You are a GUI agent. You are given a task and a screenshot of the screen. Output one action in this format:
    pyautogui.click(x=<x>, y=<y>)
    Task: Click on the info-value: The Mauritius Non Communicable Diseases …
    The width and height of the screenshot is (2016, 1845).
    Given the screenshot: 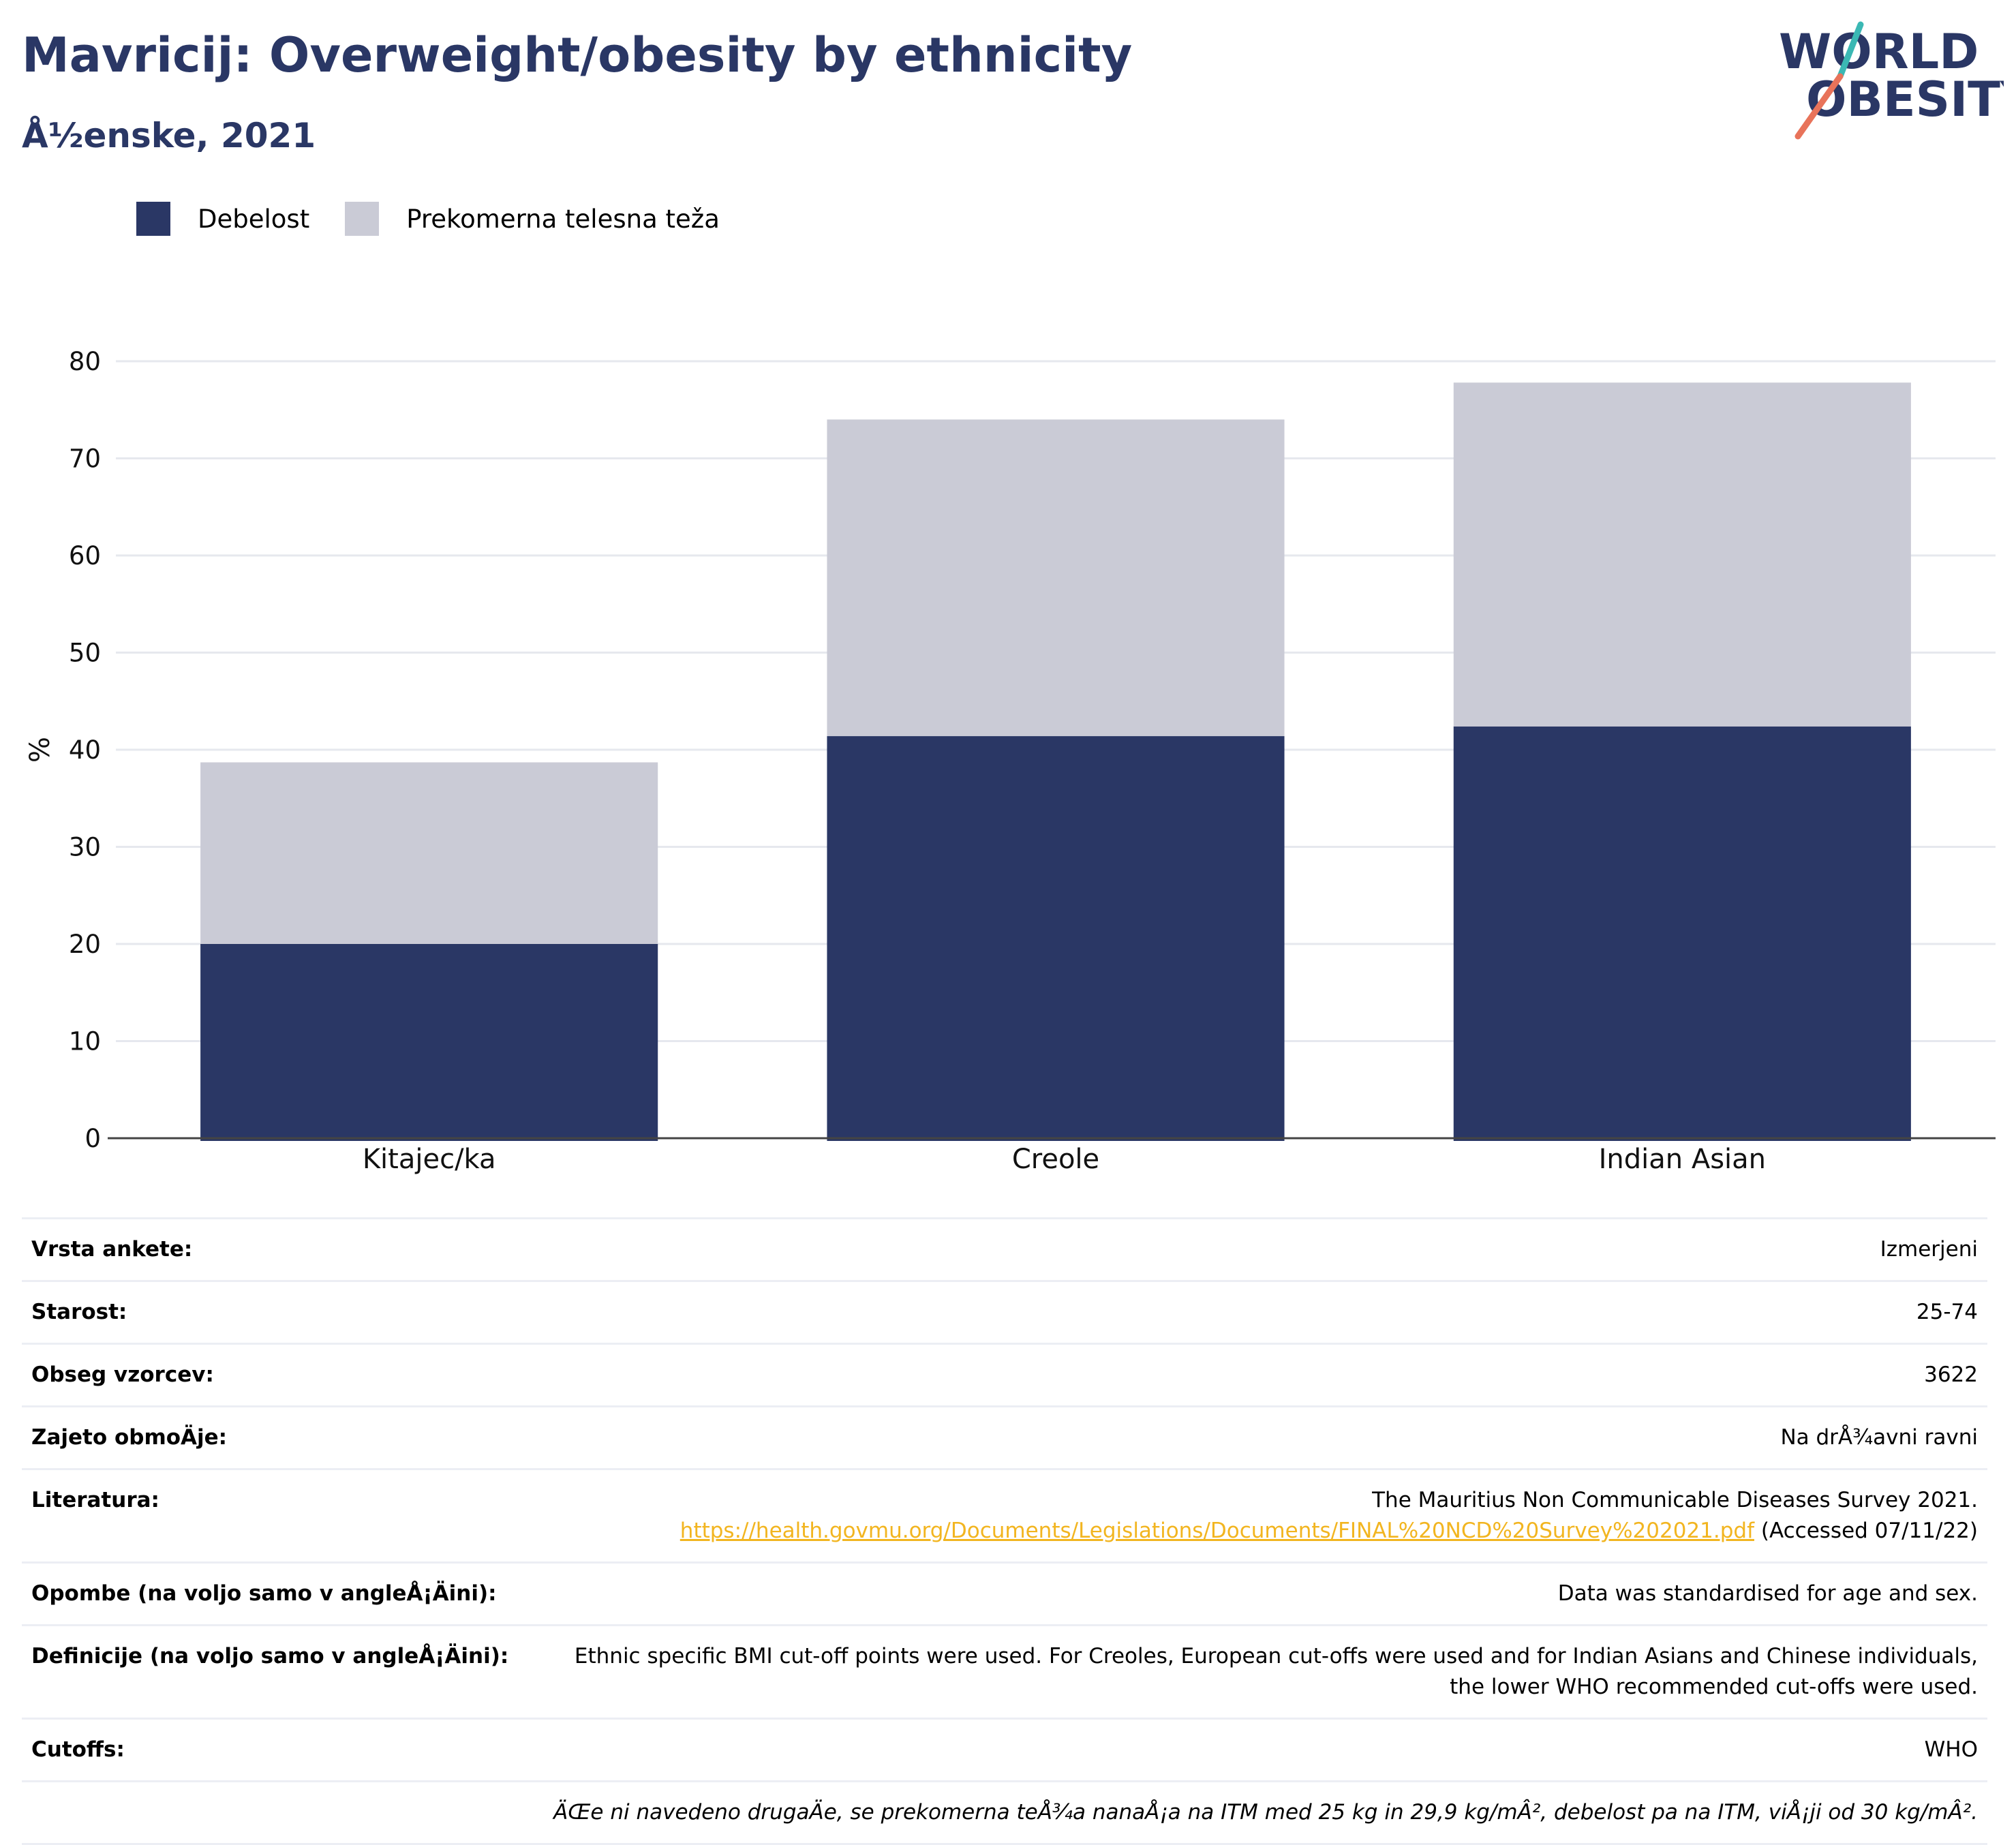 What is the action you would take?
    pyautogui.click(x=1089, y=1515)
    